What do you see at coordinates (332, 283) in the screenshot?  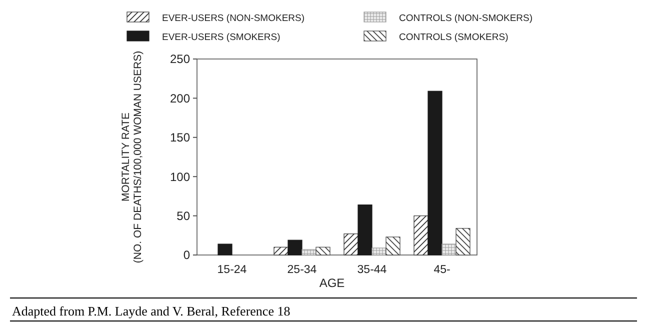 I see `x-axis-title: AGE` at bounding box center [332, 283].